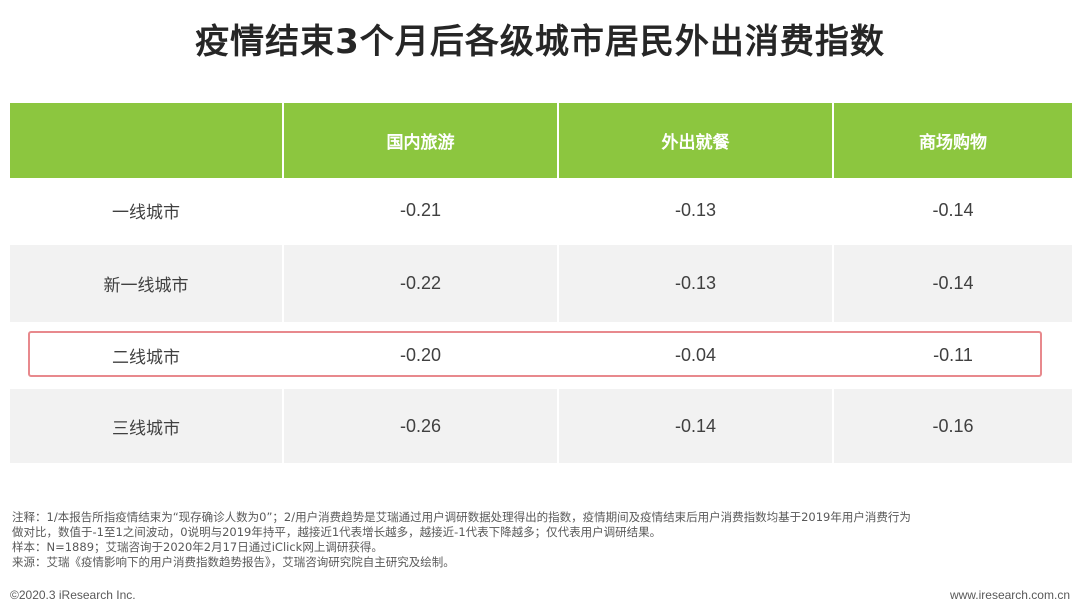 This screenshot has width=1080, height=614. What do you see at coordinates (419, 210) in the screenshot?
I see `table-cell: -0.21` at bounding box center [419, 210].